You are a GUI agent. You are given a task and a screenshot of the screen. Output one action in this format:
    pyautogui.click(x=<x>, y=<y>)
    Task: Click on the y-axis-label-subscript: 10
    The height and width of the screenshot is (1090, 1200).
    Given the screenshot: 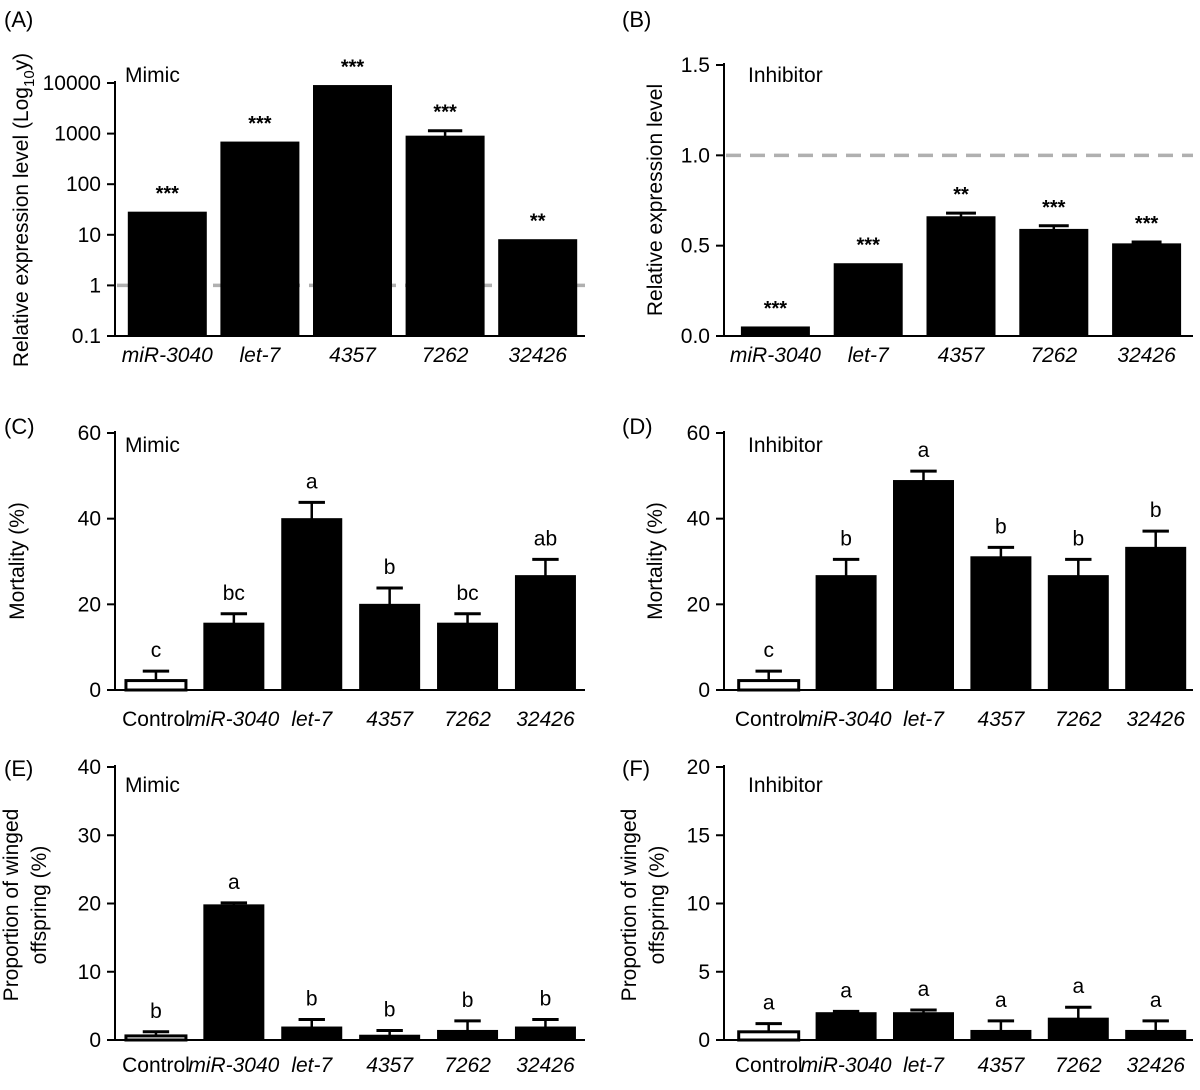 What is the action you would take?
    pyautogui.click(x=29, y=78)
    